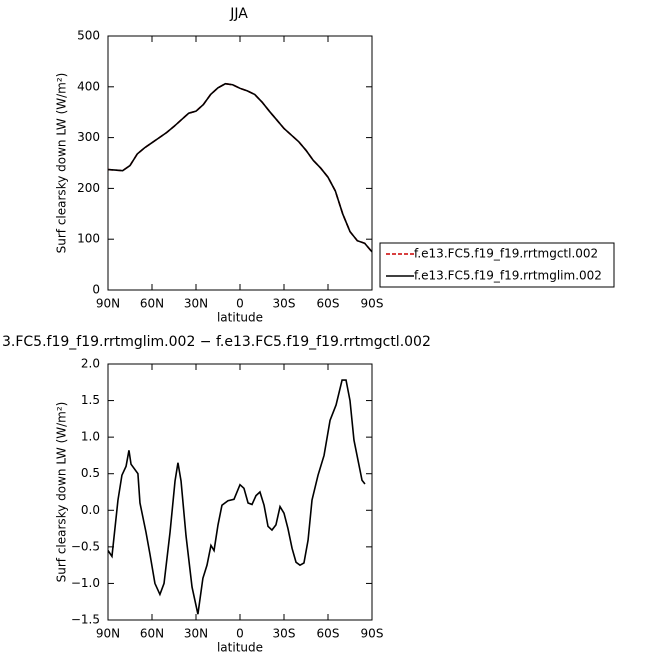 This screenshot has height=668, width=662. Describe the element at coordinates (85, 583) in the screenshot. I see `y-tick-label: −1.0` at that location.